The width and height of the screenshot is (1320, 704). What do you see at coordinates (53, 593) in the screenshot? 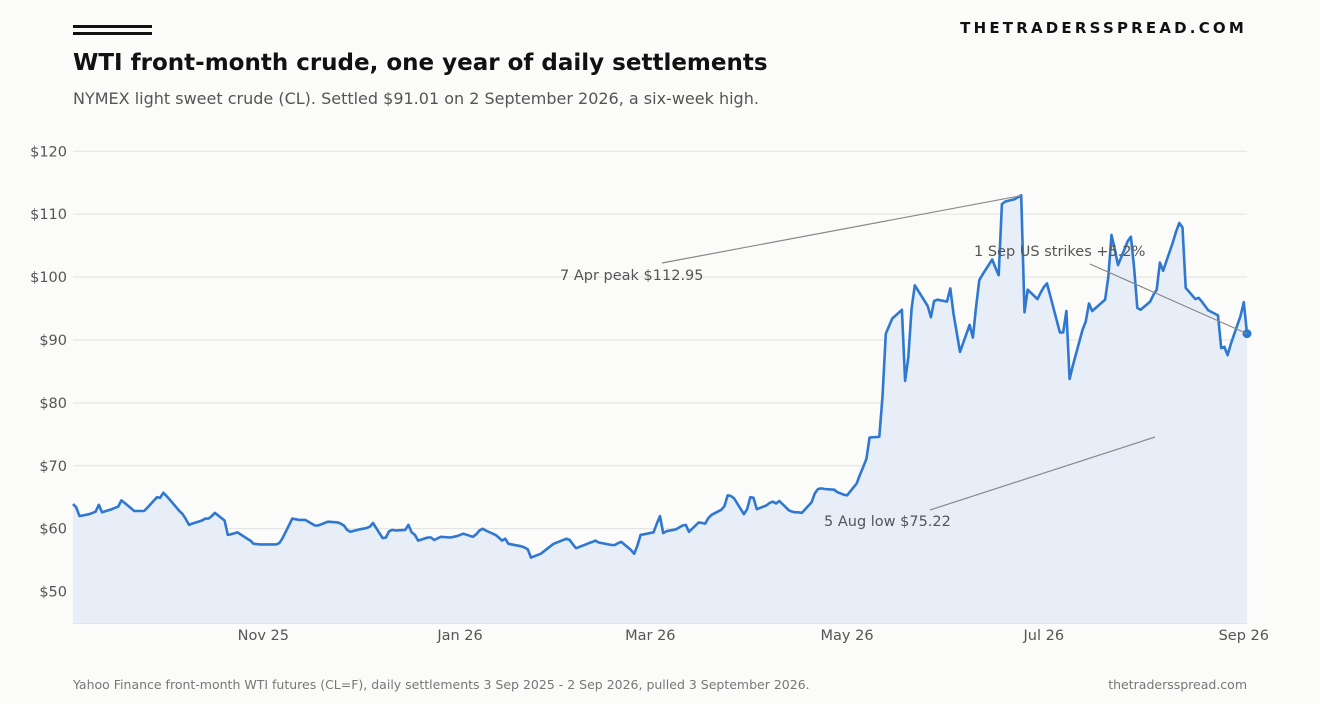
I see `y-tick-label: $50` at bounding box center [53, 593].